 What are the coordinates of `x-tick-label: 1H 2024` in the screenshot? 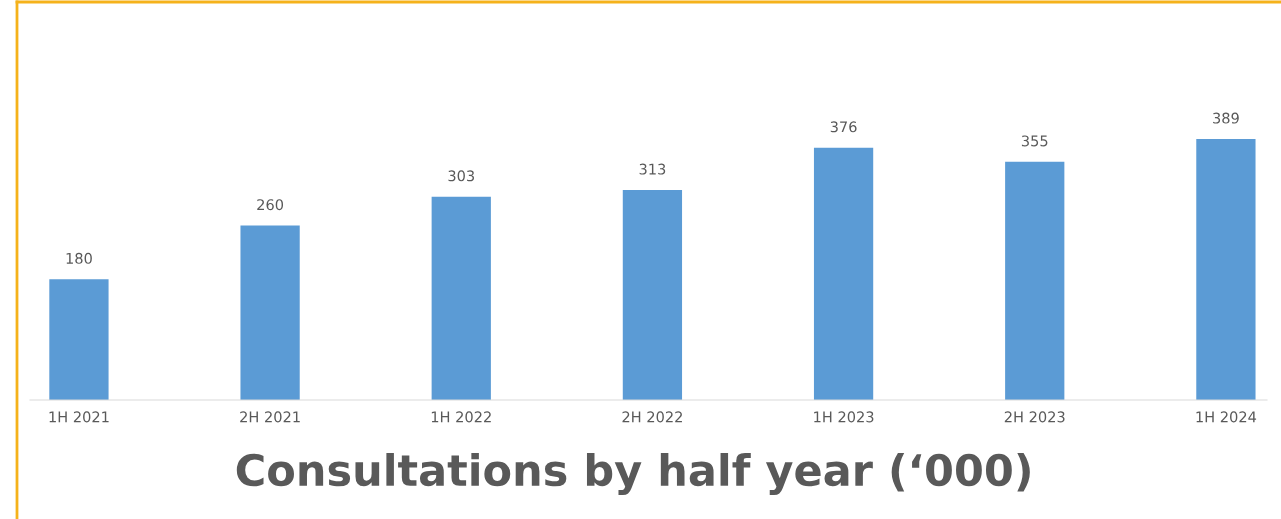 It's located at (1226, 417).